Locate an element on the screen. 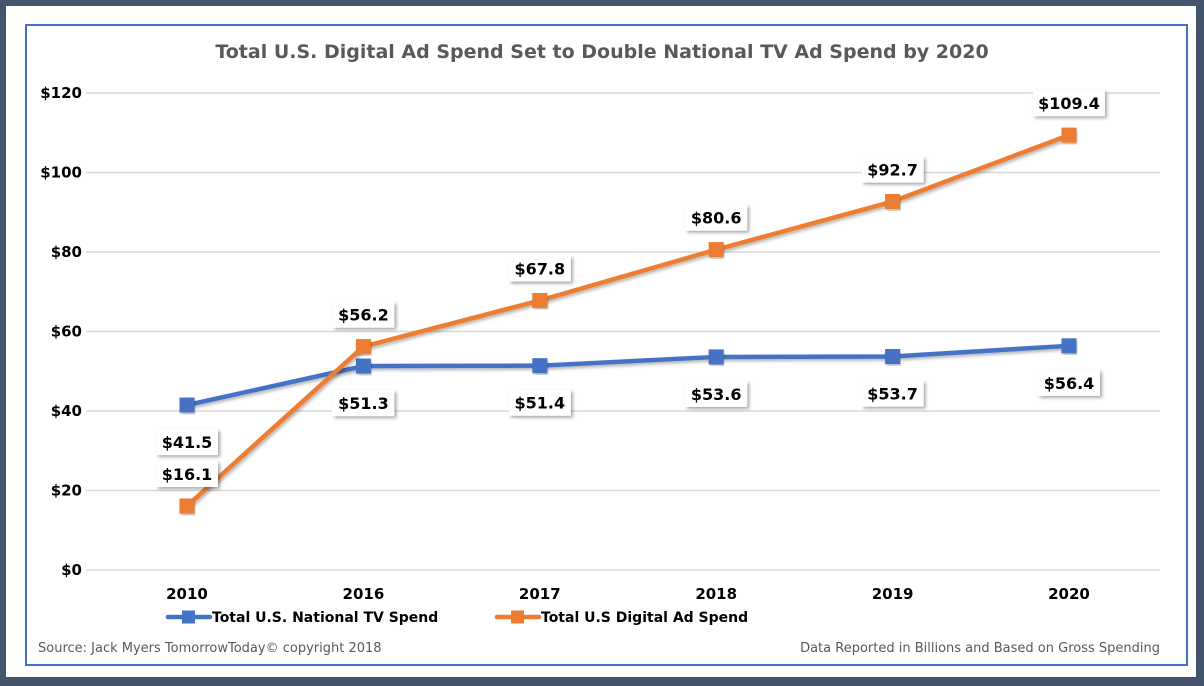 Image resolution: width=1204 pixels, height=686 pixels. data-label: $41.5 is located at coordinates (187, 442).